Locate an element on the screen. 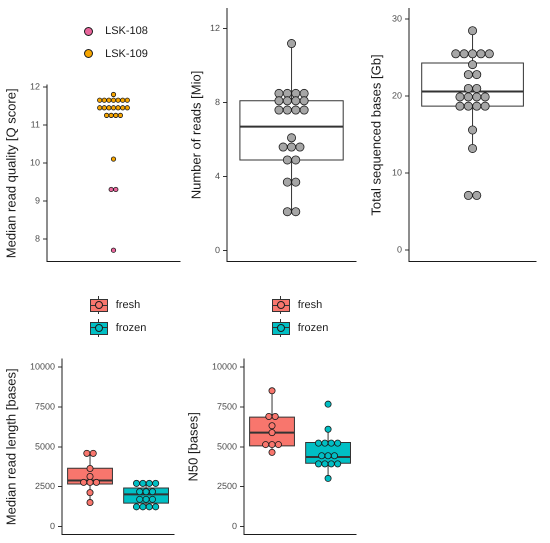 The image size is (550, 543). y-tick-label: 20 is located at coordinates (397, 95).